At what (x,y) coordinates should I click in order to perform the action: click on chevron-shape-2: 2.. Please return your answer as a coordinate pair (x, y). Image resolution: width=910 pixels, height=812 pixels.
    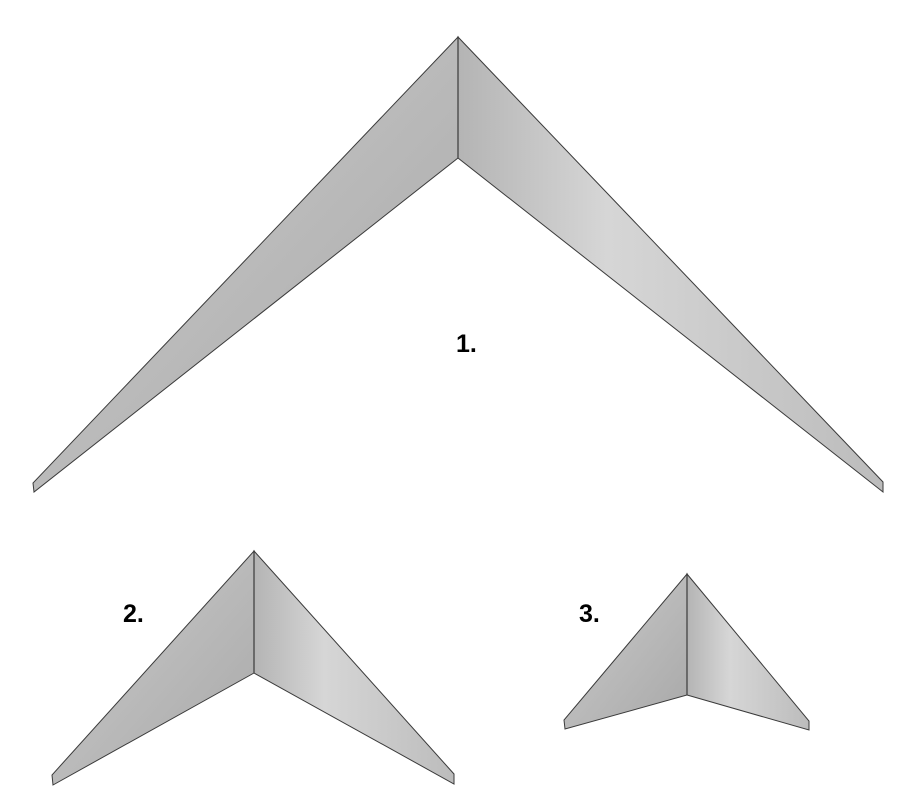
    Looking at the image, I should click on (253, 667).